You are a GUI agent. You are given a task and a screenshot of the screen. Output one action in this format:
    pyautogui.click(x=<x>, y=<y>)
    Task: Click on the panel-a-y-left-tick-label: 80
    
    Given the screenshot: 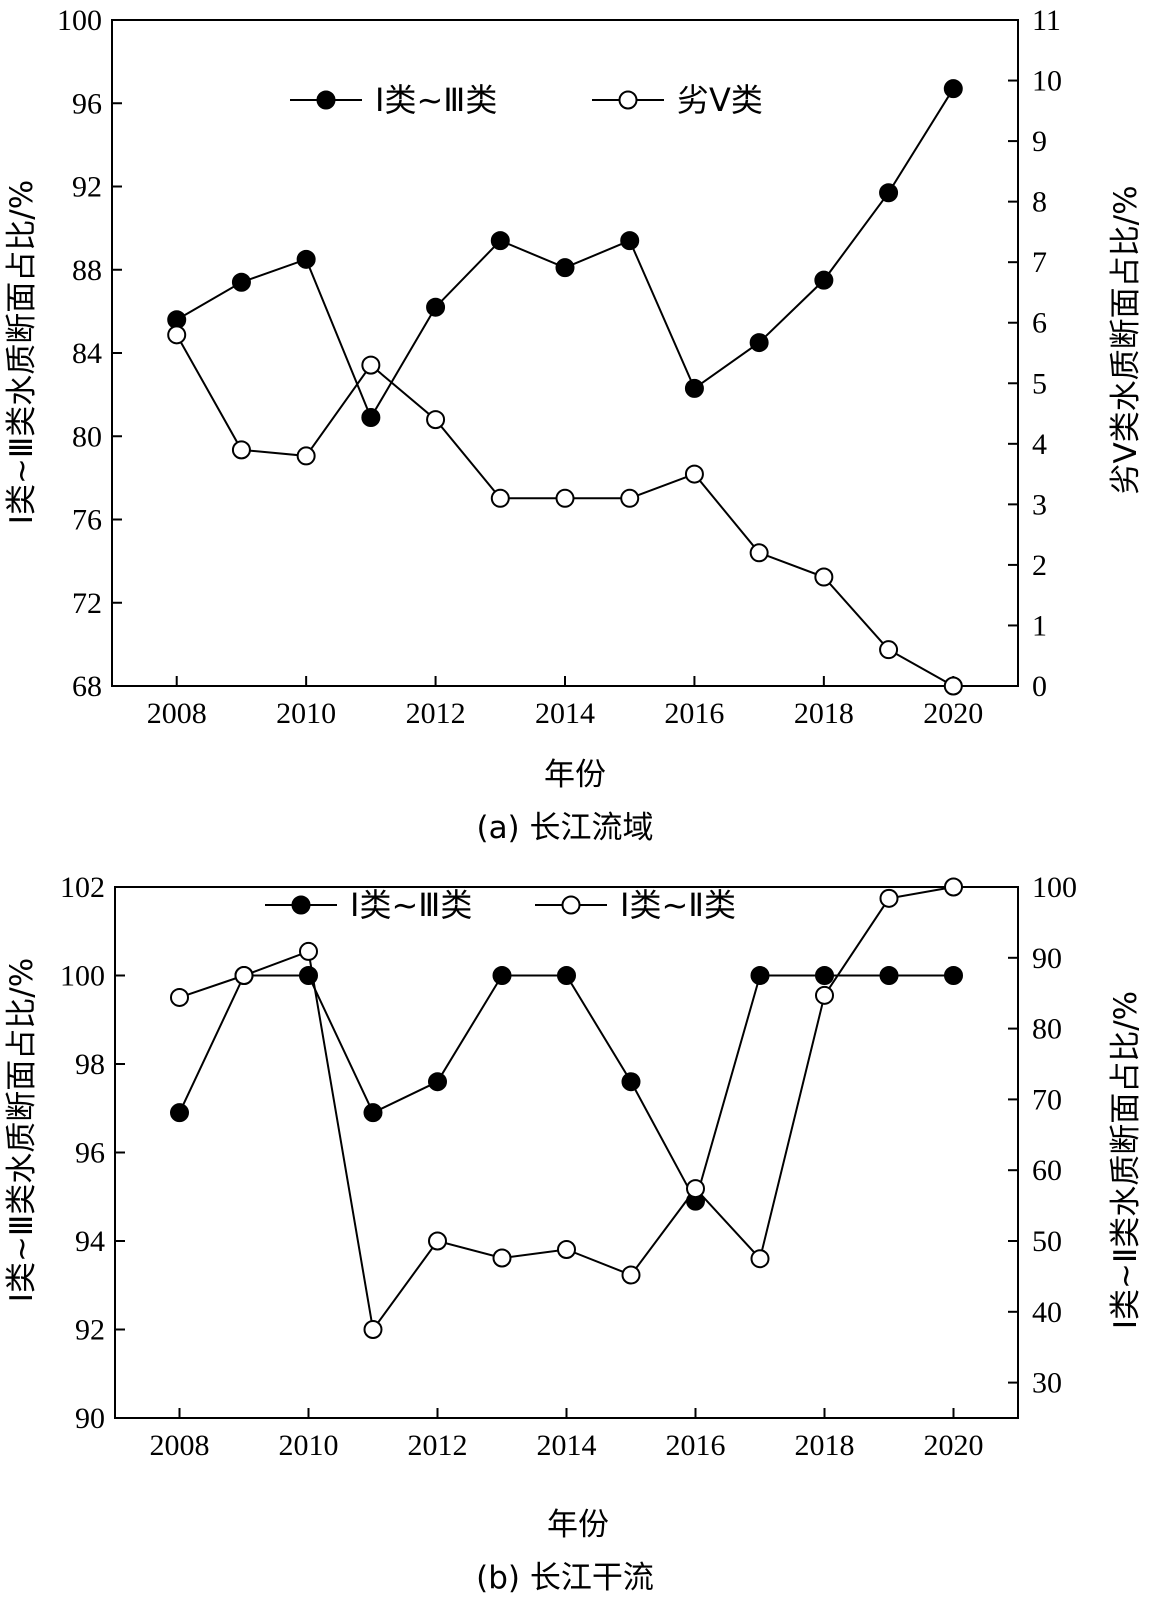 What is the action you would take?
    pyautogui.click(x=87, y=436)
    